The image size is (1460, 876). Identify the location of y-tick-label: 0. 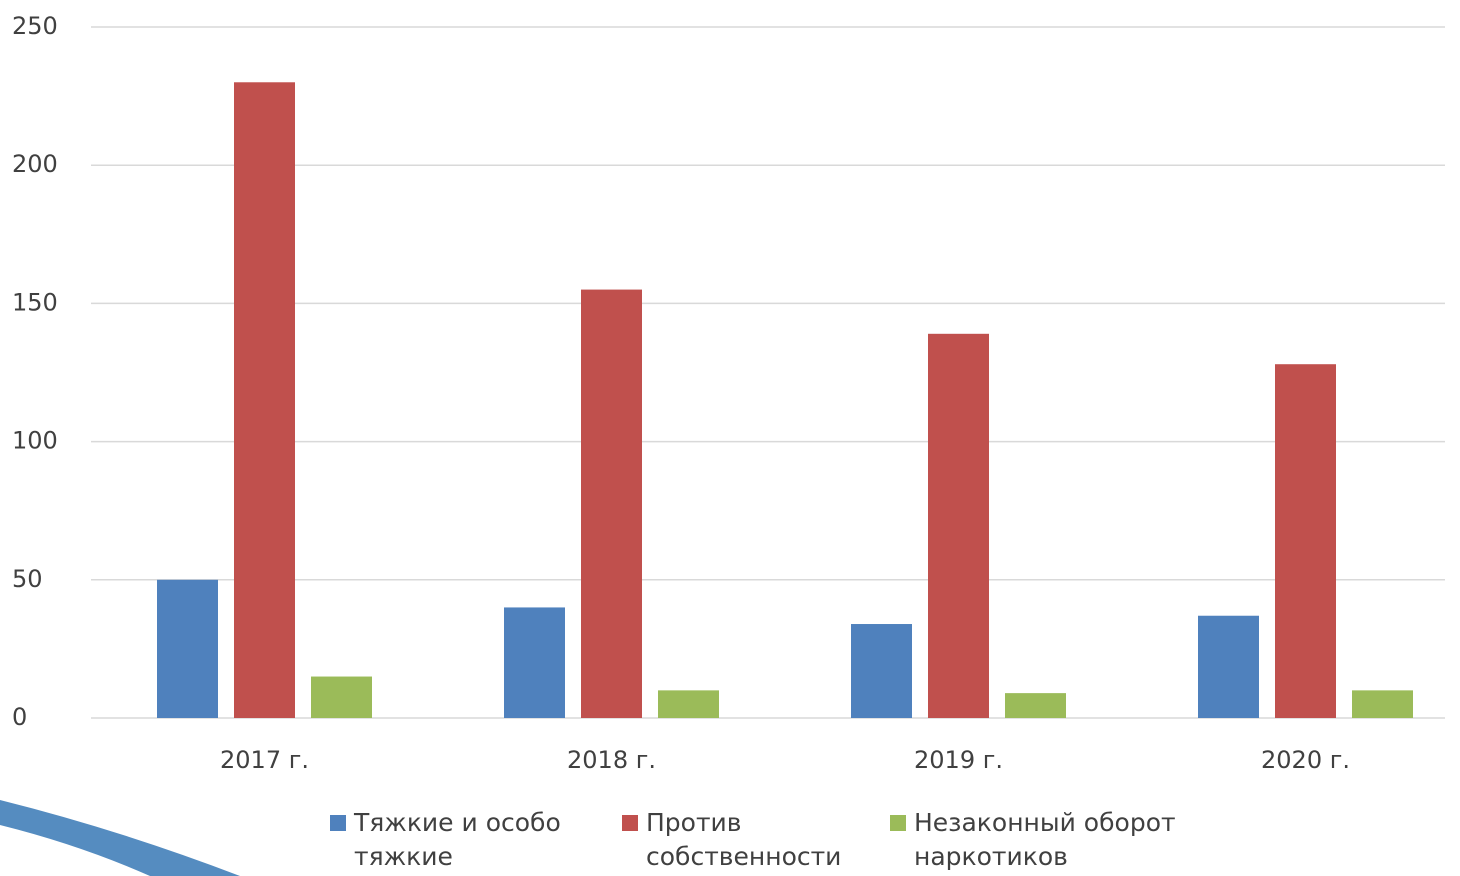
(19, 717).